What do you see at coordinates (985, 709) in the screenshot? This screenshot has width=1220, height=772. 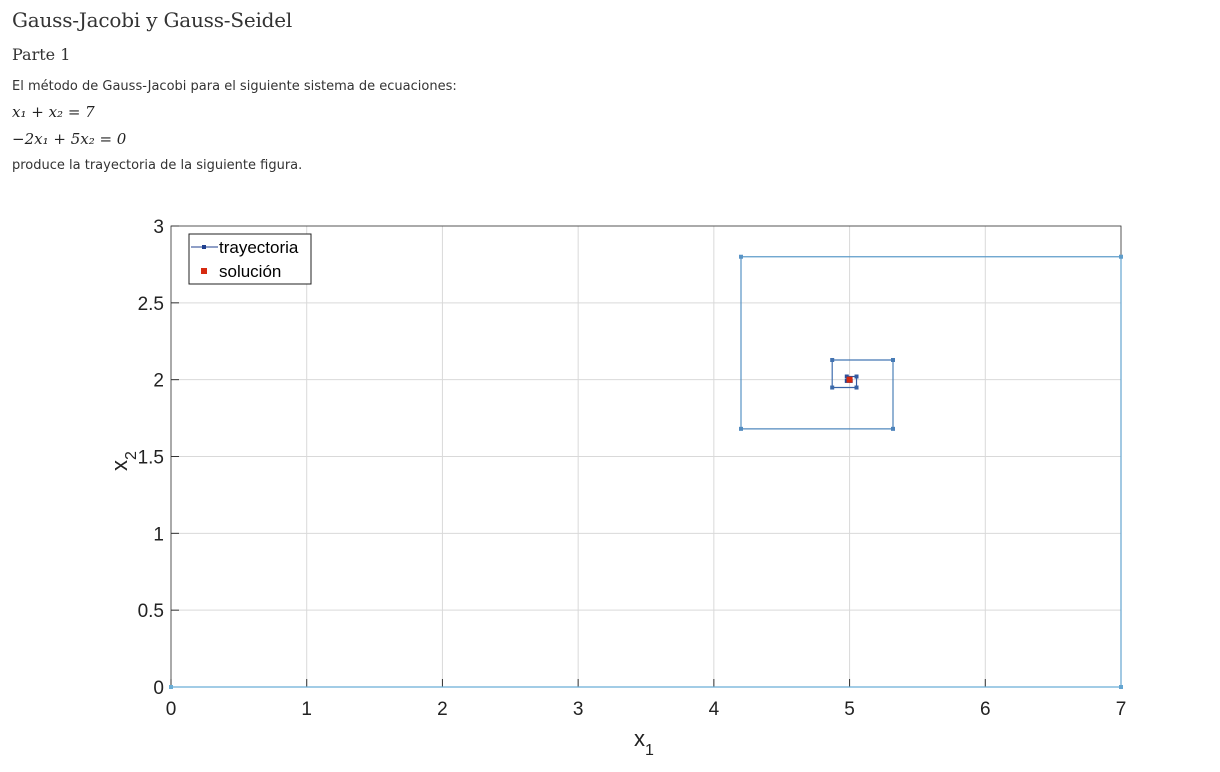 I see `x-tick-label: 6` at bounding box center [985, 709].